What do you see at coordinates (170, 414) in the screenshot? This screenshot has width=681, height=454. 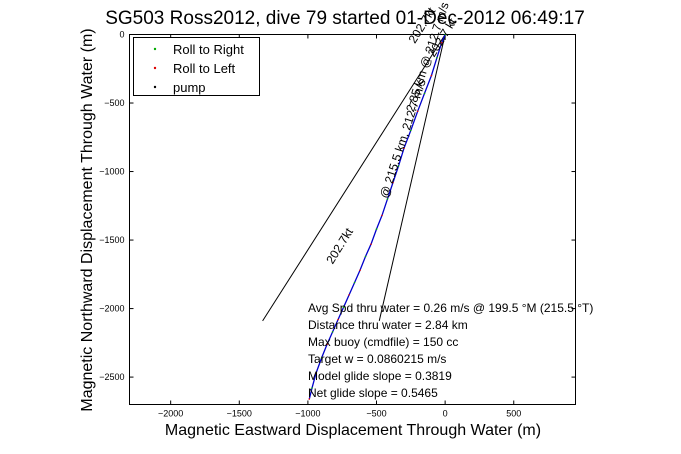 I see `x-tick-label: −2000` at bounding box center [170, 414].